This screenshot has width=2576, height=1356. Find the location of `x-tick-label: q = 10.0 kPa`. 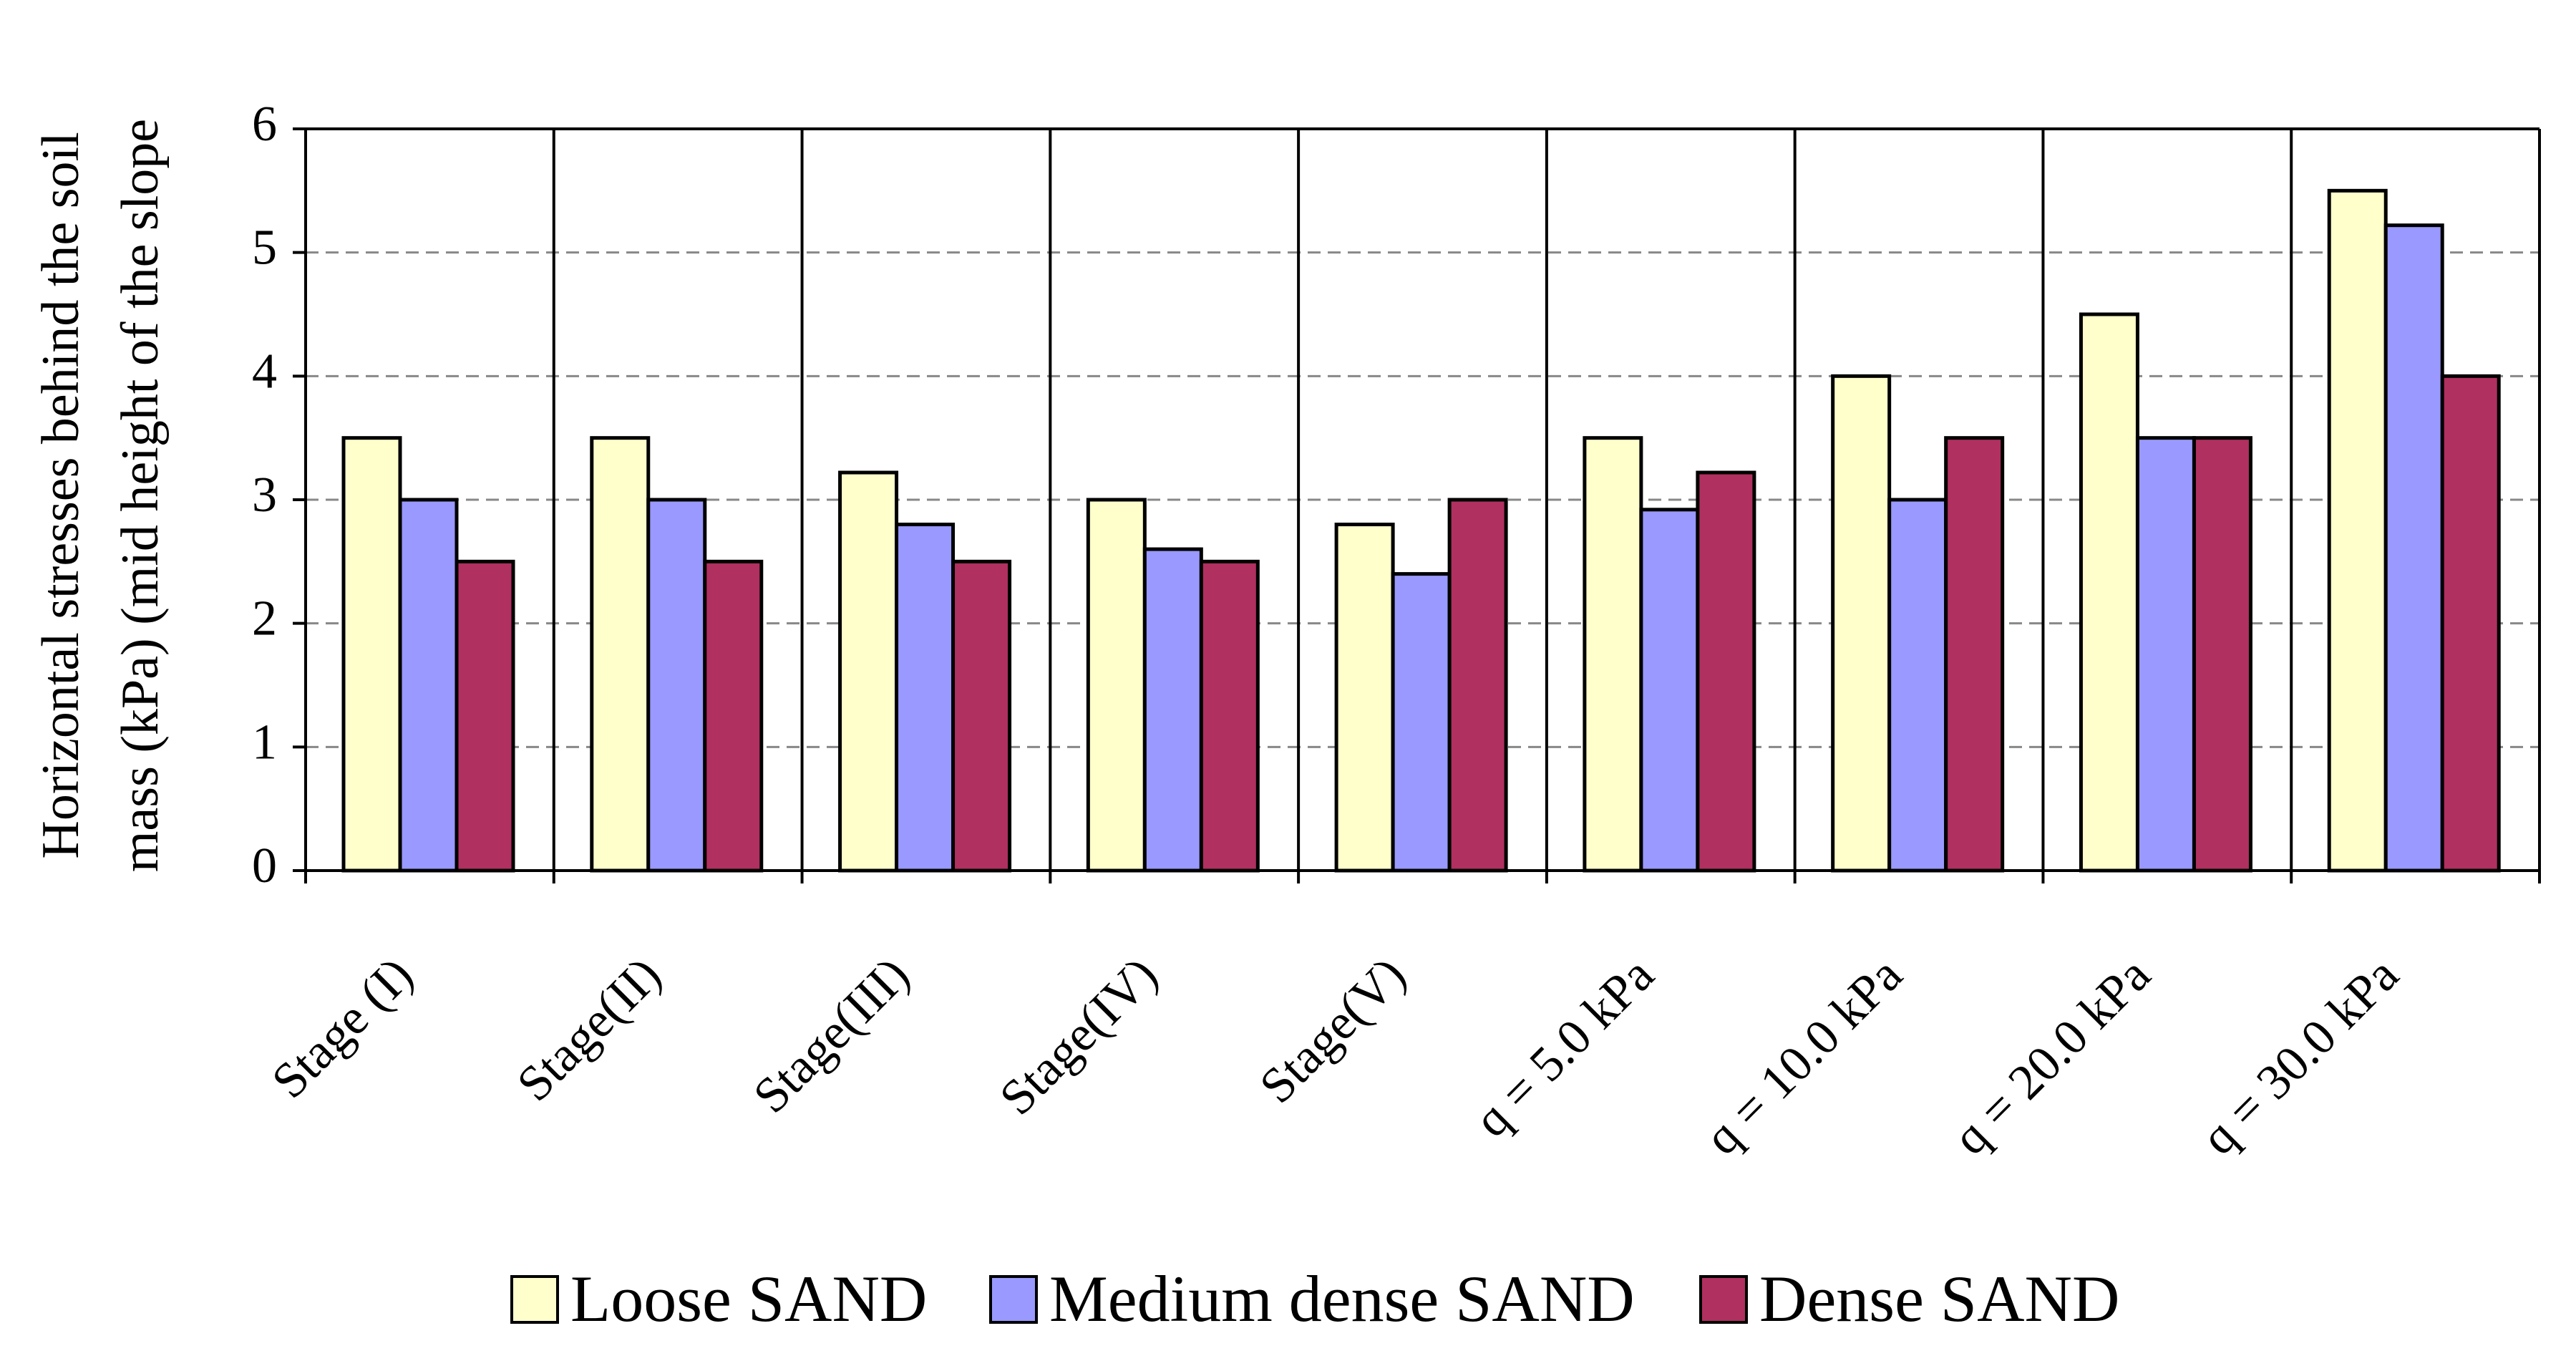

x-tick-label: q = 10.0 kPa is located at coordinates (1803, 1056).